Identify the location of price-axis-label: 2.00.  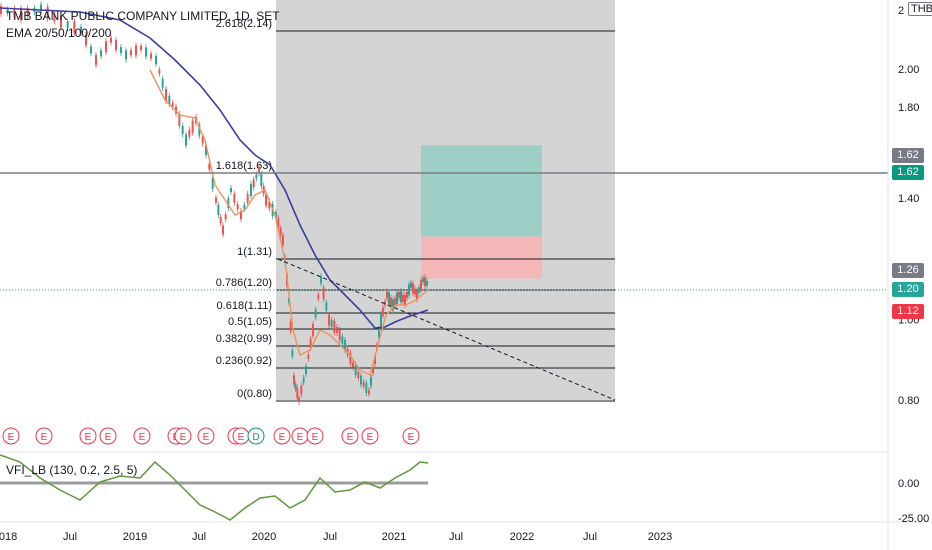
(908, 70).